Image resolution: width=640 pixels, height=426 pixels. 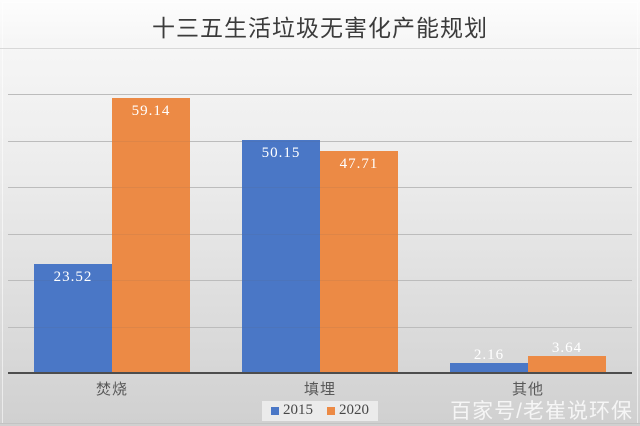 I want to click on bar-value-2020-其他: 3.64, so click(x=567, y=348).